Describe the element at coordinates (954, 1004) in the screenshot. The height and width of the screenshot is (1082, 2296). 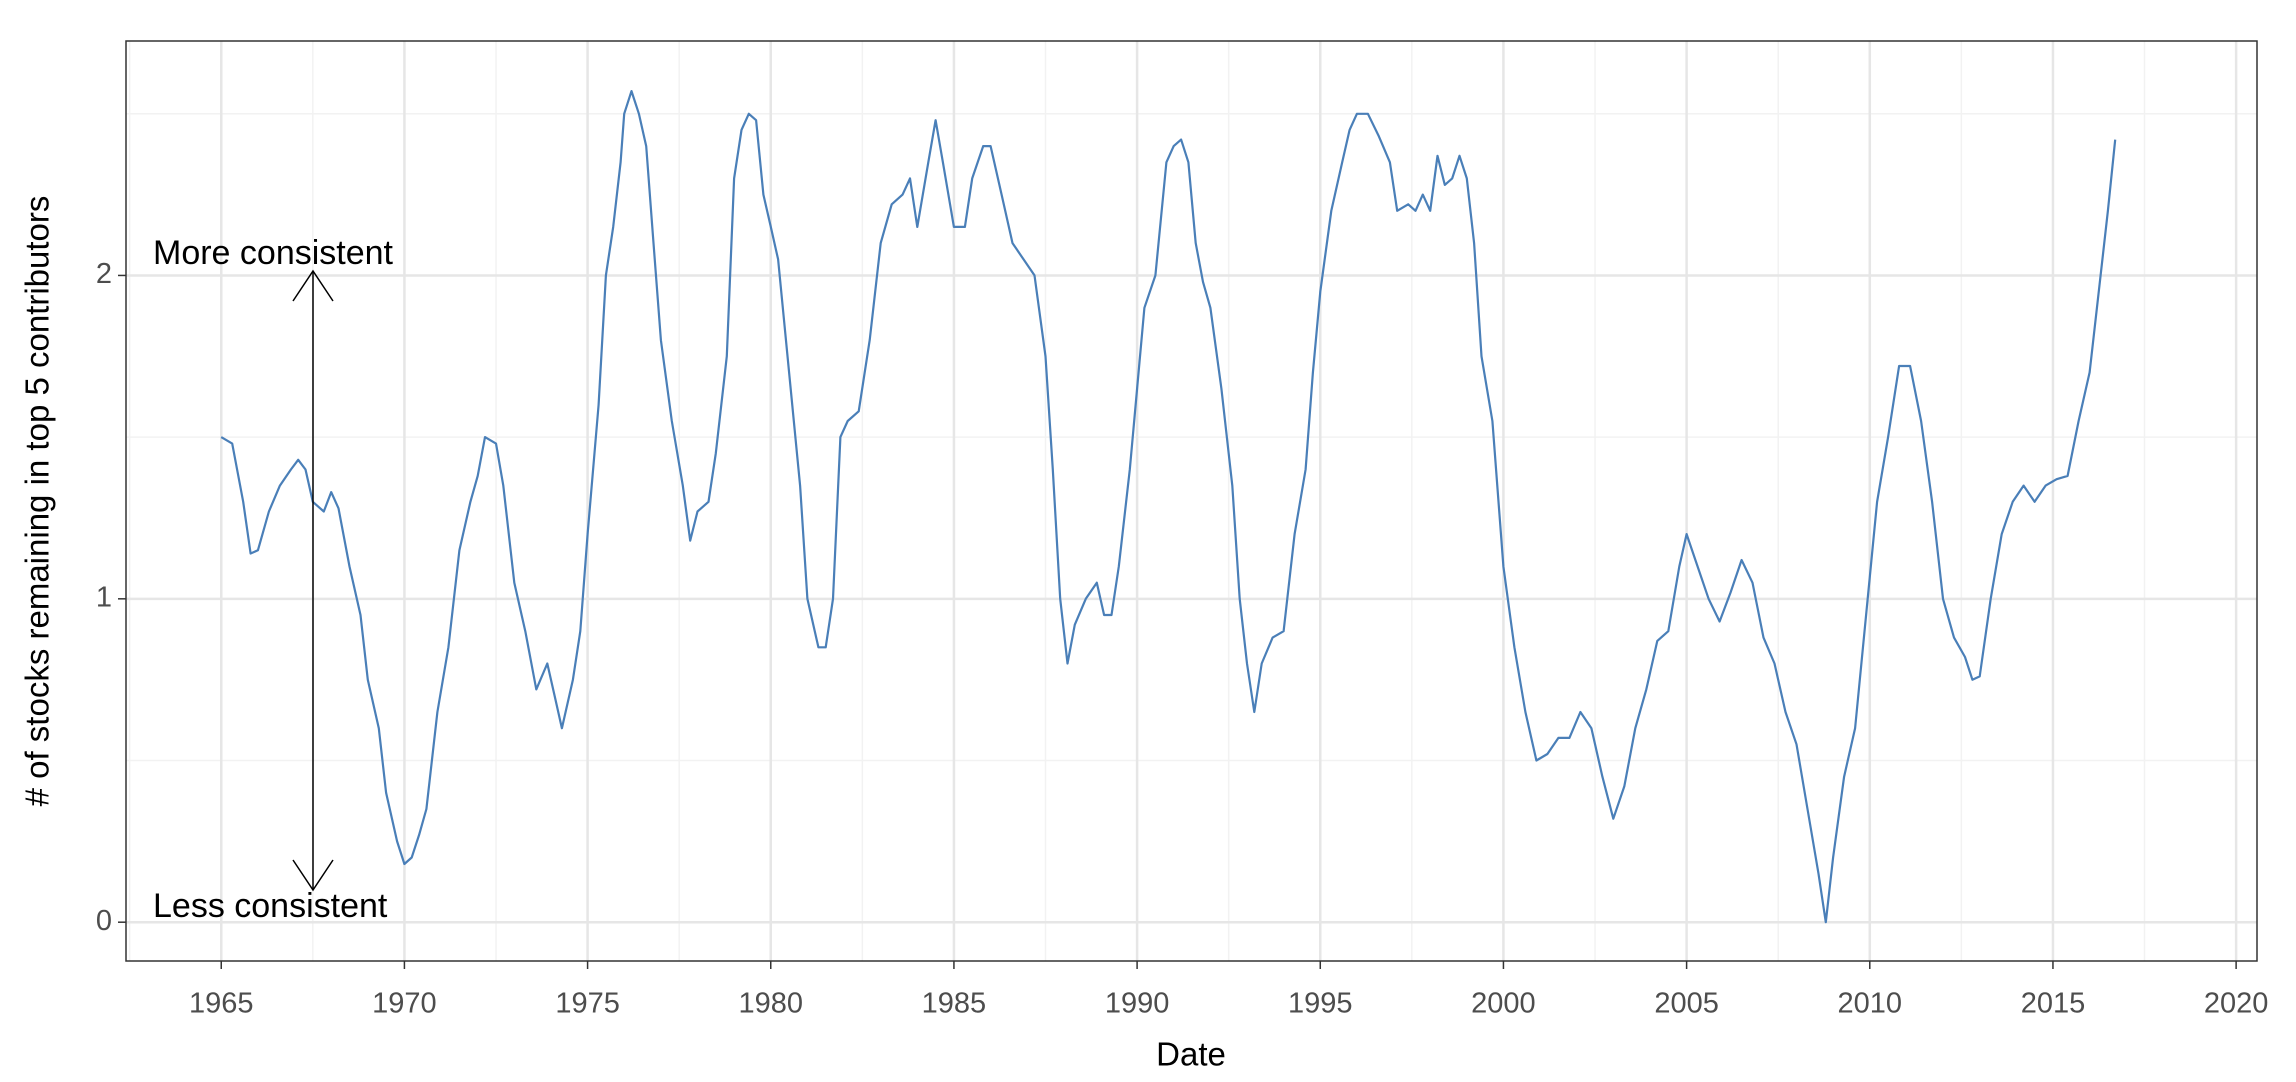
I see `x-tick-label: 1985` at that location.